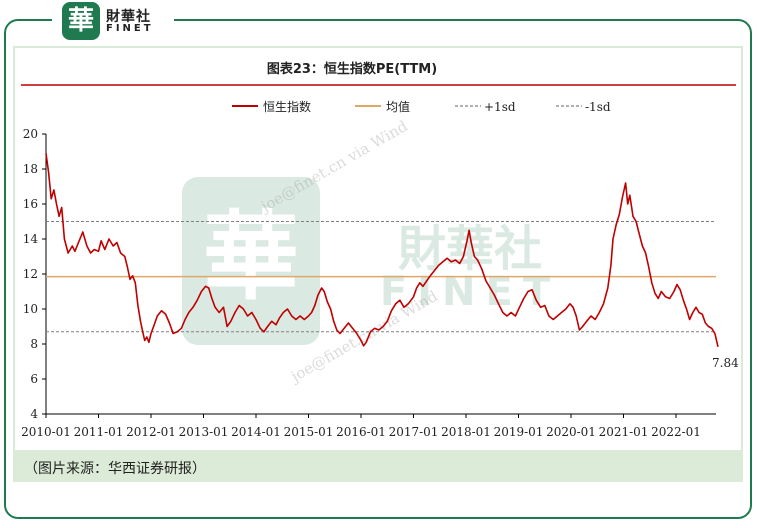 This screenshot has height=528, width=758. Describe the element at coordinates (204, 432) in the screenshot. I see `x-tick-label: 2013-01` at that location.